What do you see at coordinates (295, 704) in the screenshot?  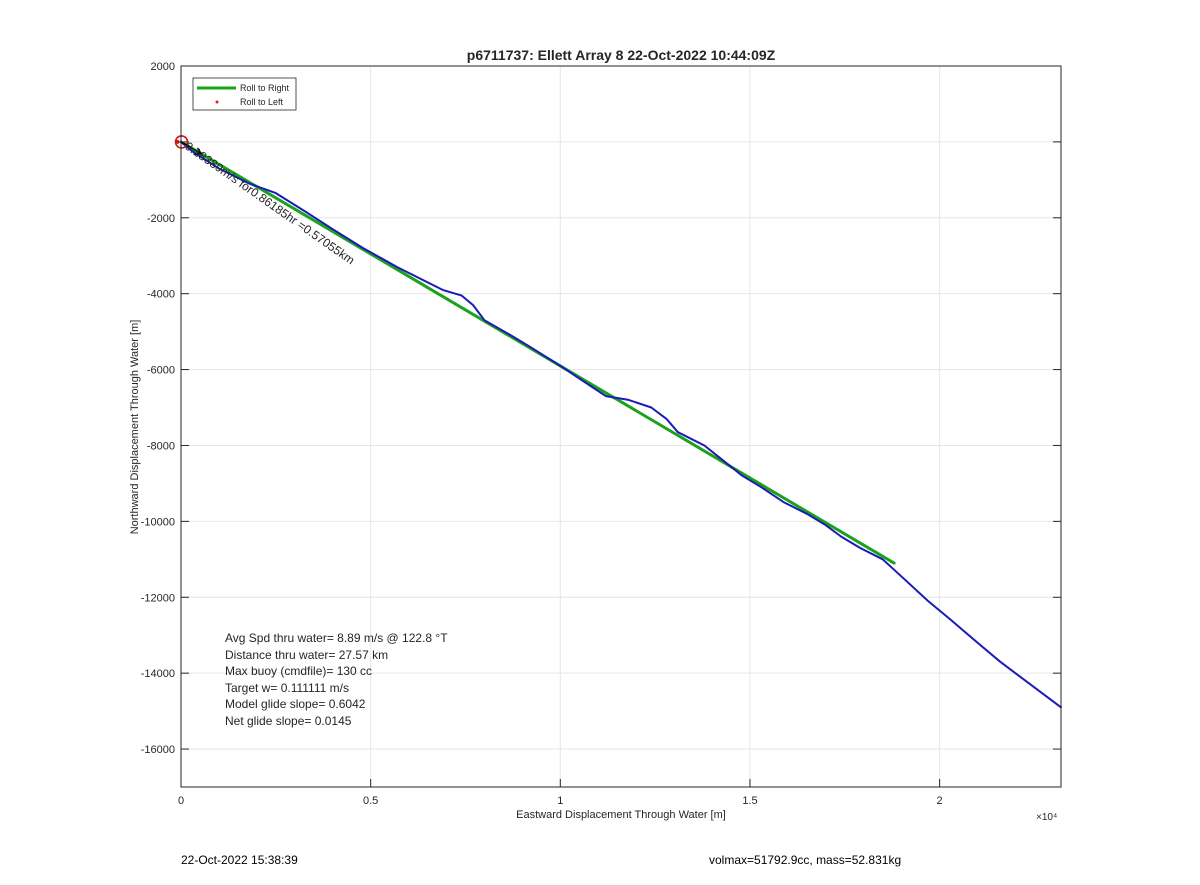 I see `stat-model-glide: Model glide slope= 0.6042` at bounding box center [295, 704].